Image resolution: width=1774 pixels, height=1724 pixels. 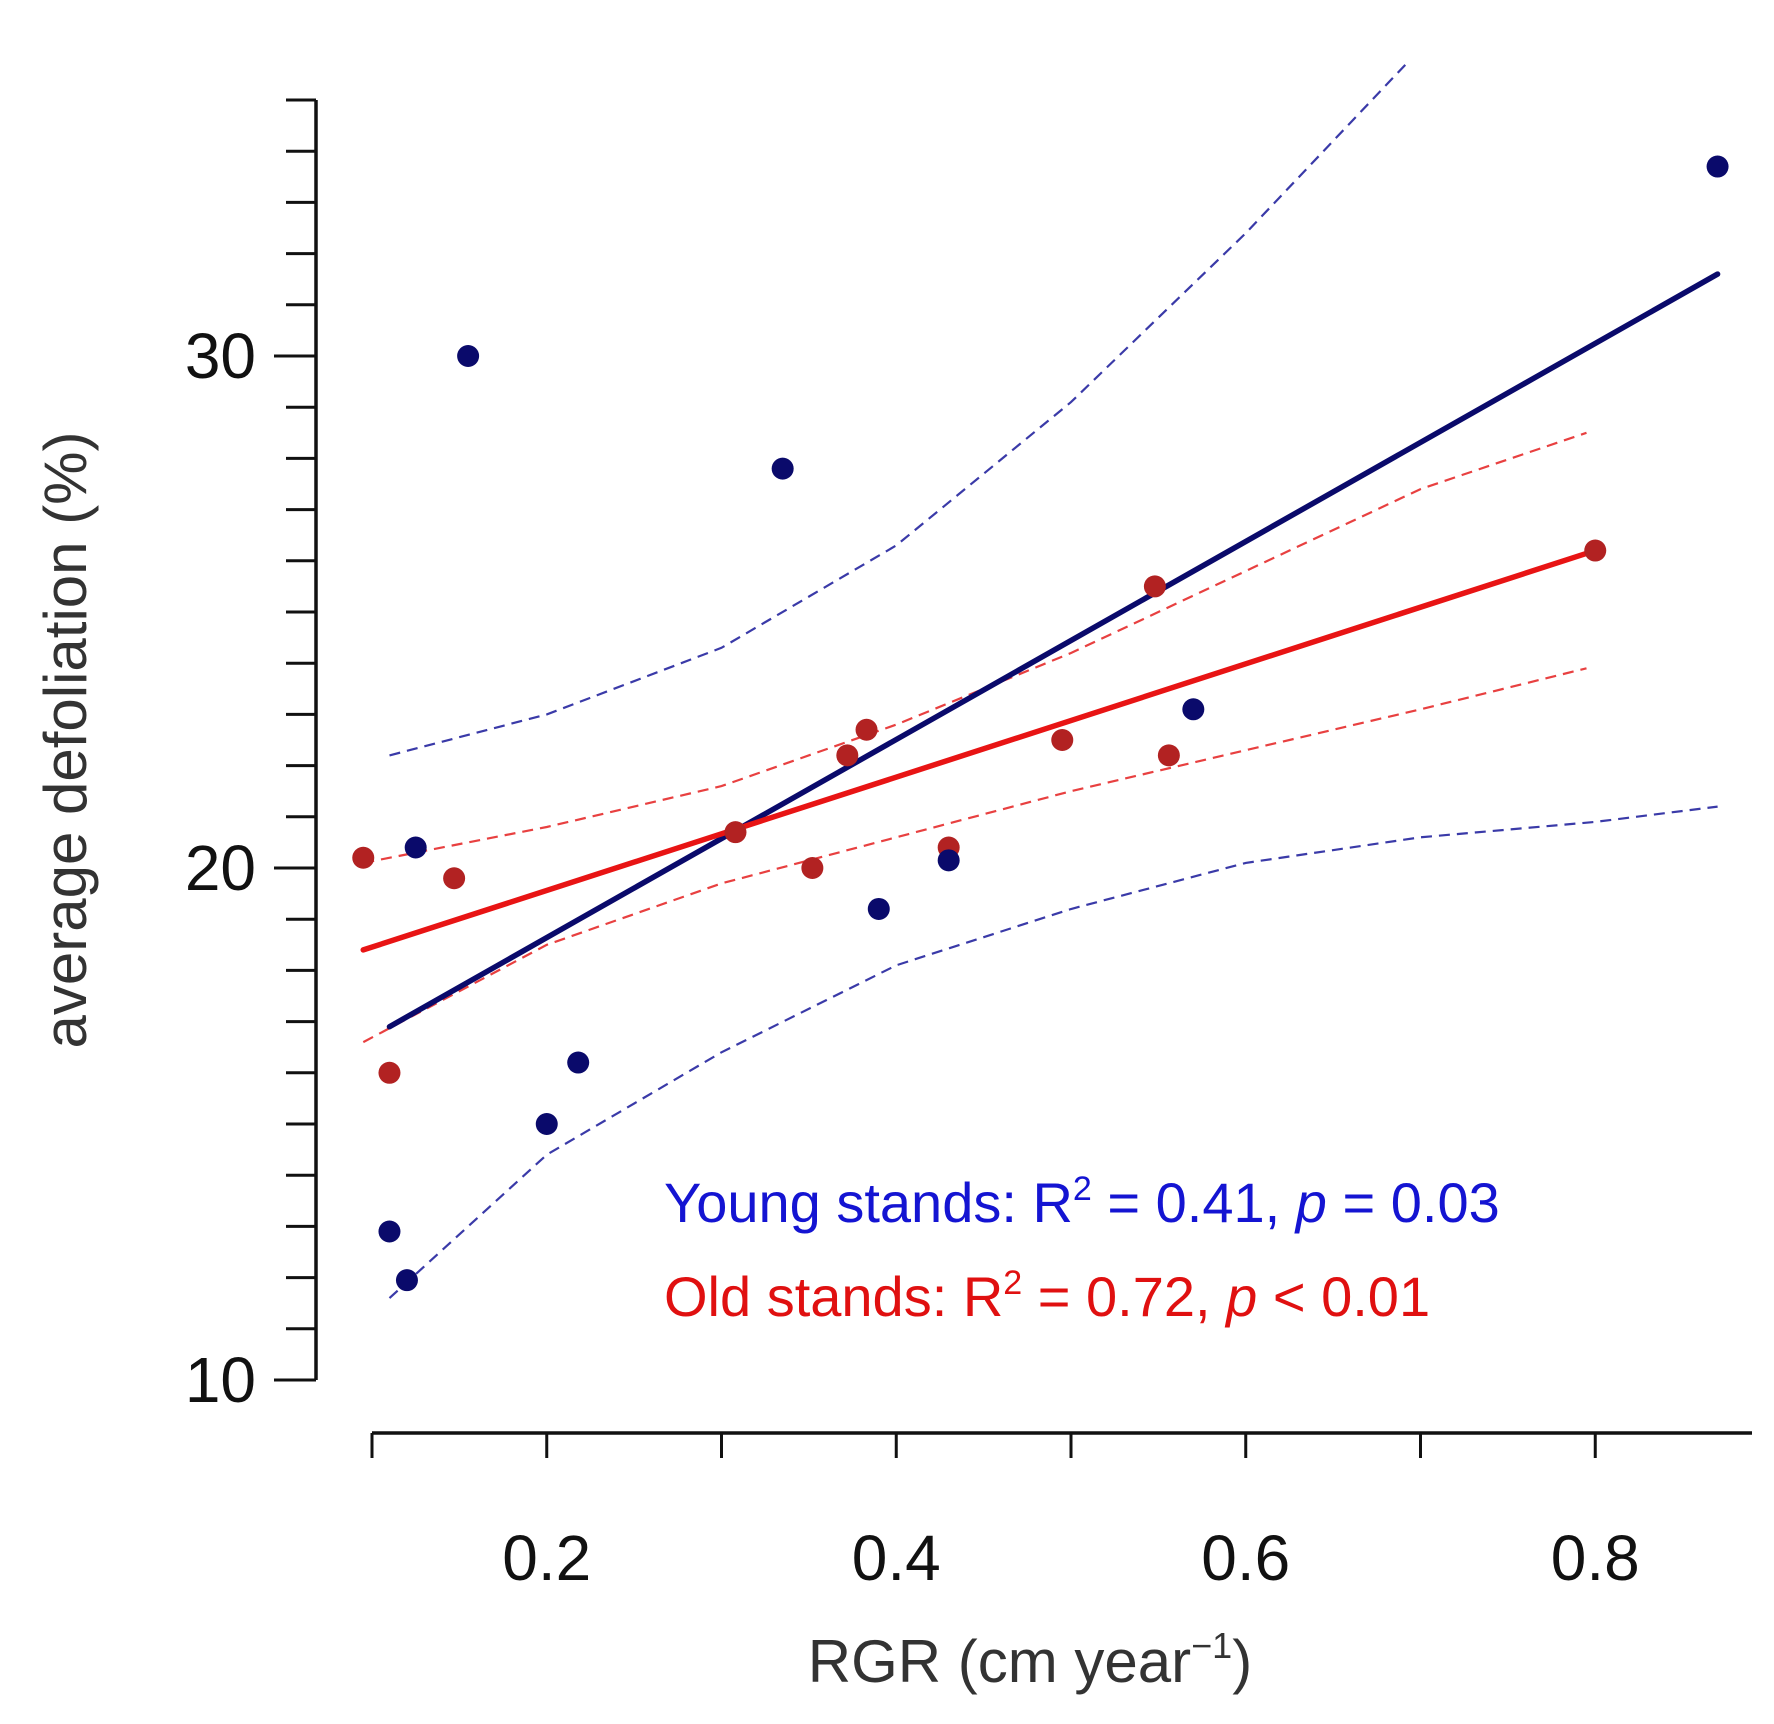 I want to click on annotation-young-label: Young stands: R, so click(x=868, y=1202).